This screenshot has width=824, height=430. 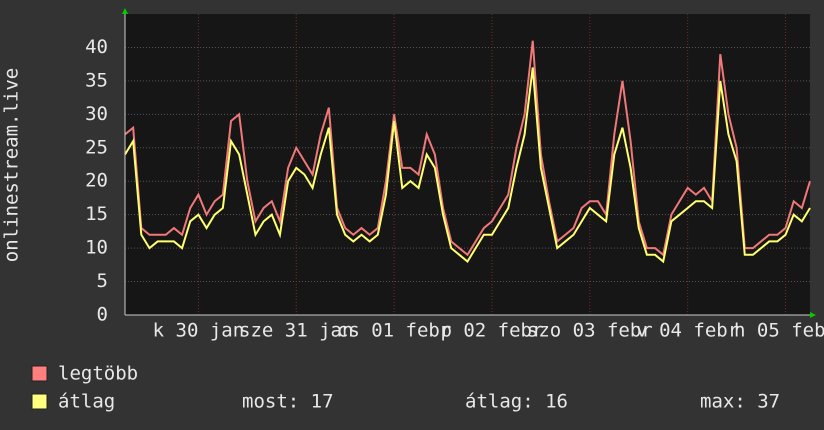 What do you see at coordinates (12, 165) in the screenshot?
I see `y-axis-label: onlinestream.live` at bounding box center [12, 165].